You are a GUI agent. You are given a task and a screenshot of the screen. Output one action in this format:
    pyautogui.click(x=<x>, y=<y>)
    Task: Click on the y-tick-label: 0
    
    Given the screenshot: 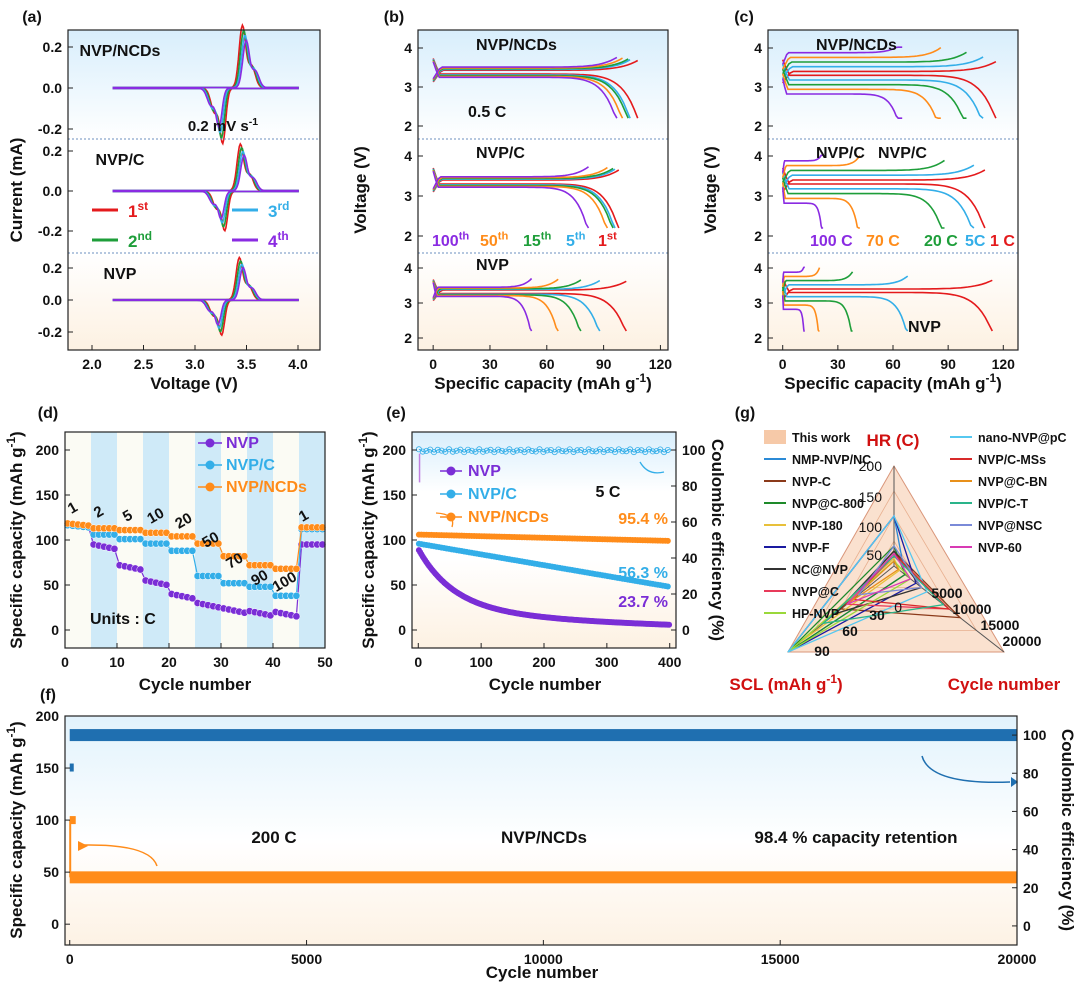 What is the action you would take?
    pyautogui.click(x=402, y=630)
    